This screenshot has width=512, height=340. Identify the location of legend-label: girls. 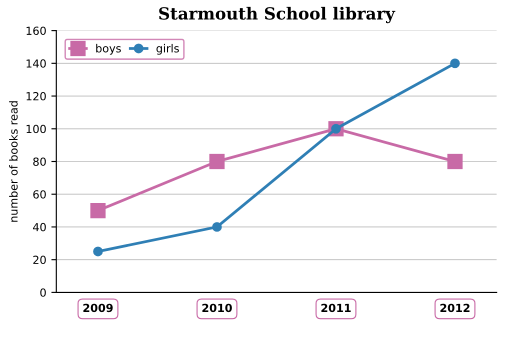
(167, 49).